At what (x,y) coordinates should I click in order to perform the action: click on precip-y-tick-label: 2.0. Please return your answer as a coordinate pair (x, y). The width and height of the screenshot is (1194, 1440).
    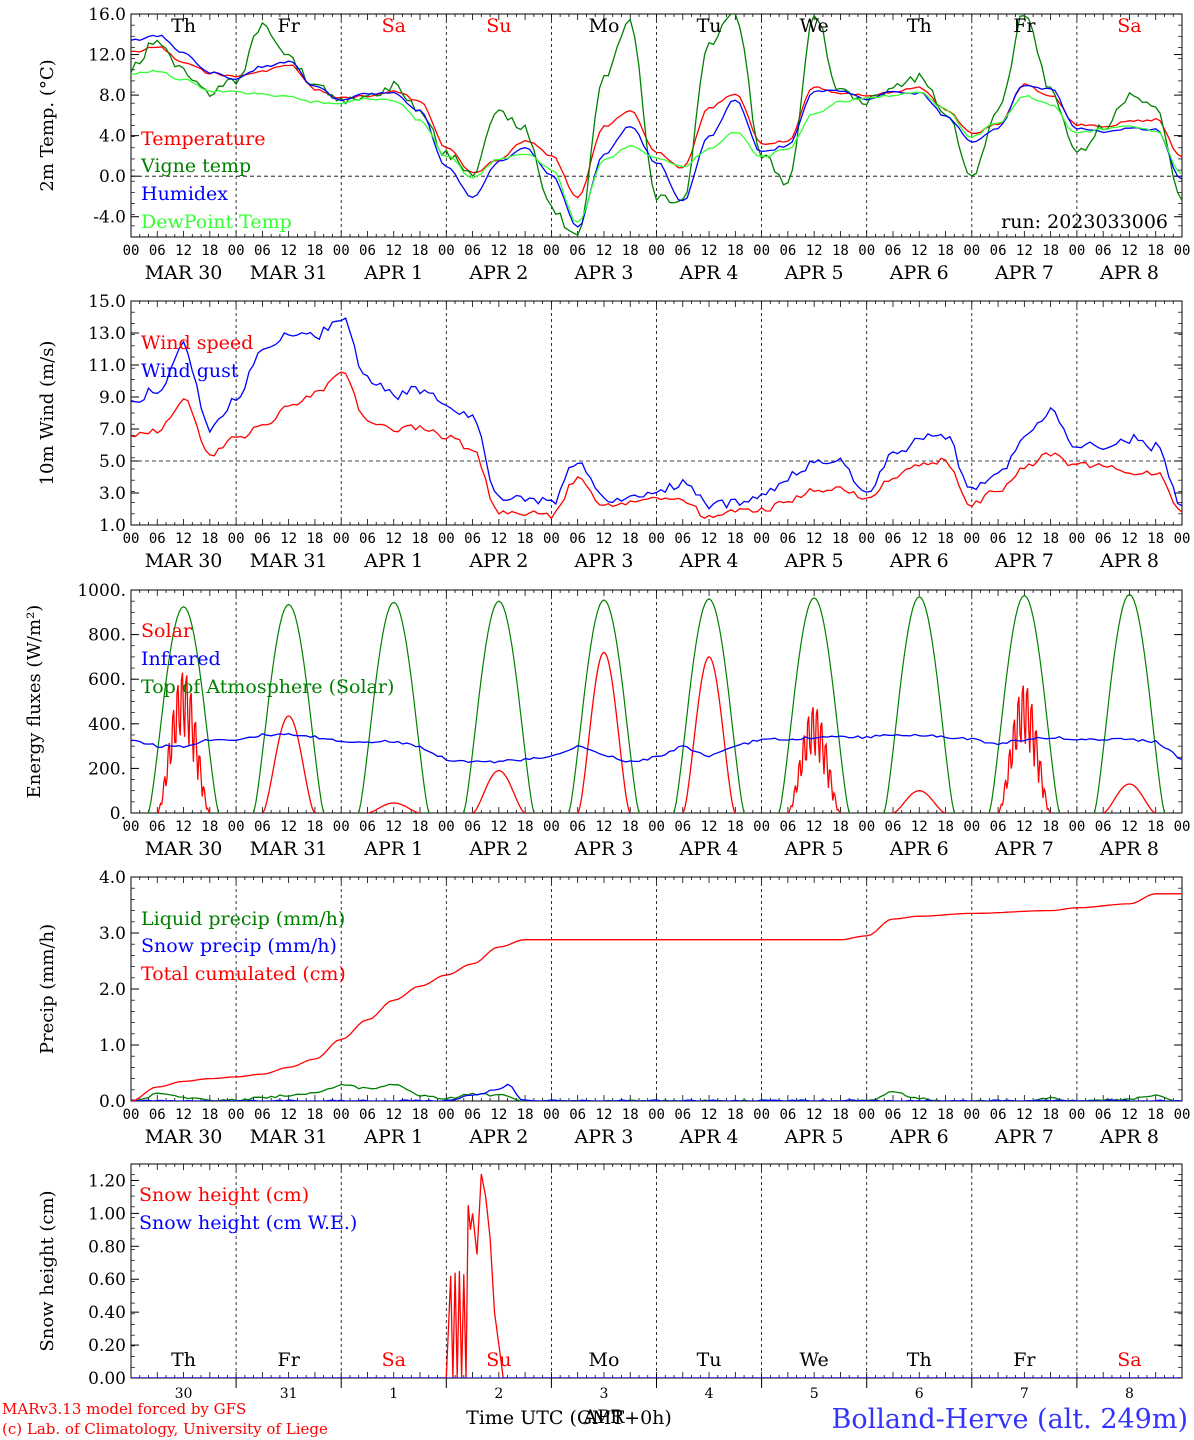
    Looking at the image, I should click on (112, 990).